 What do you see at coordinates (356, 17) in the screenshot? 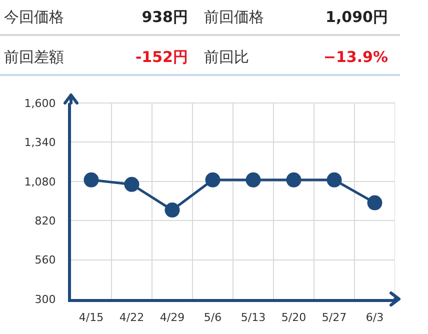
I see `text: 1,090円` at bounding box center [356, 17].